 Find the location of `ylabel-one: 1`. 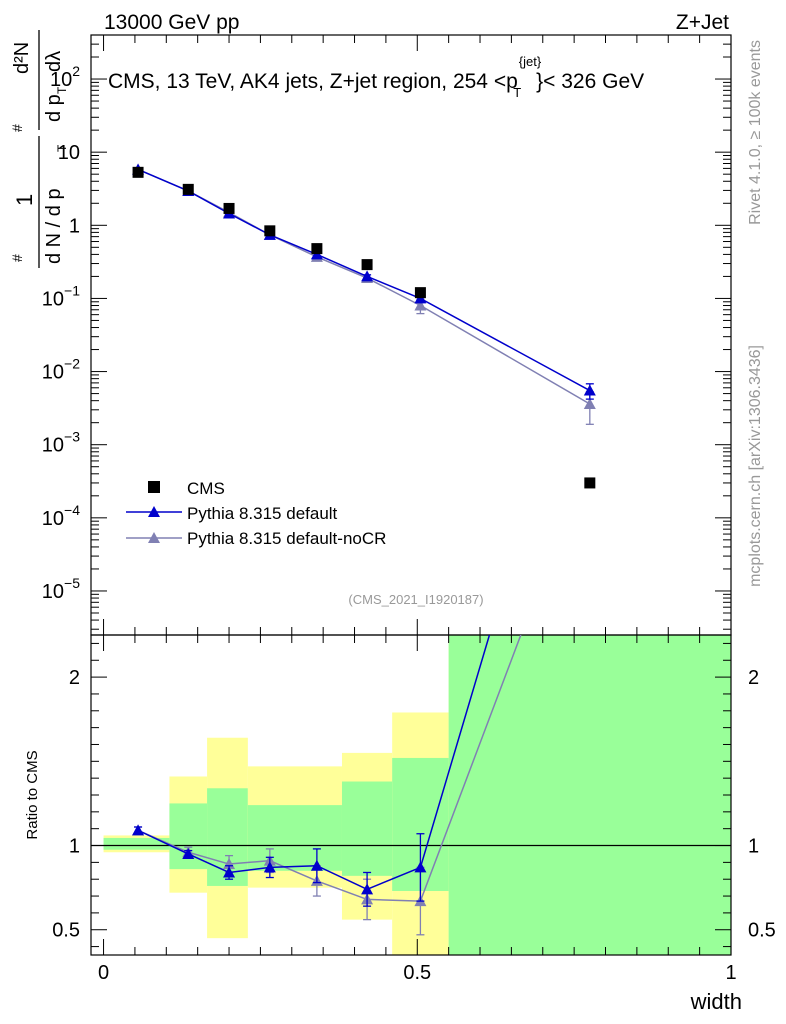

ylabel-one: 1 is located at coordinates (24, 200).